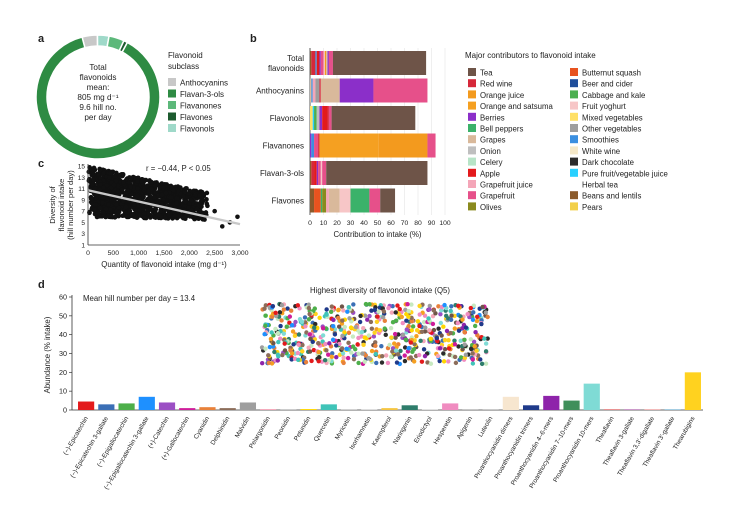 The height and width of the screenshot is (506, 731). I want to click on contributor-legend-label: Tea, so click(486, 73).